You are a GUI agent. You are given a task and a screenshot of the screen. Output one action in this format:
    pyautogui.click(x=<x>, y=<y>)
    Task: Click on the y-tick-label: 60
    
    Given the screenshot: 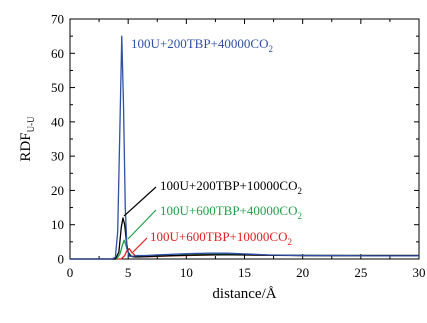 What is the action you would take?
    pyautogui.click(x=57, y=53)
    